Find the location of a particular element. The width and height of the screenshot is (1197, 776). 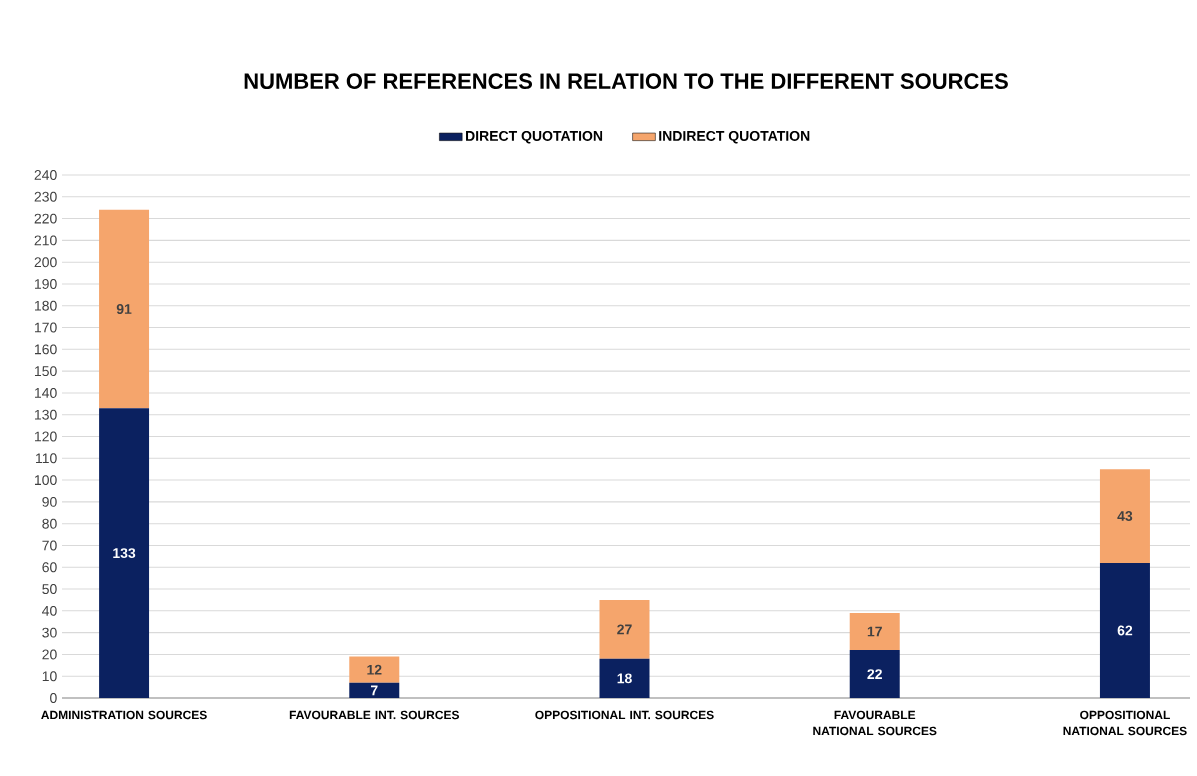

x-tick-label: OPPOSITIONAL NATIONAL SOURCES is located at coordinates (1125, 723).